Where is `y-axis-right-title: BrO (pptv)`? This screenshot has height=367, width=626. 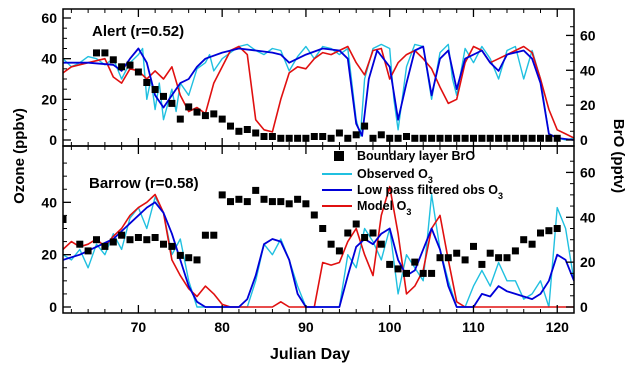
y-axis-right-title: BrO (pptv) is located at coordinates (618, 156).